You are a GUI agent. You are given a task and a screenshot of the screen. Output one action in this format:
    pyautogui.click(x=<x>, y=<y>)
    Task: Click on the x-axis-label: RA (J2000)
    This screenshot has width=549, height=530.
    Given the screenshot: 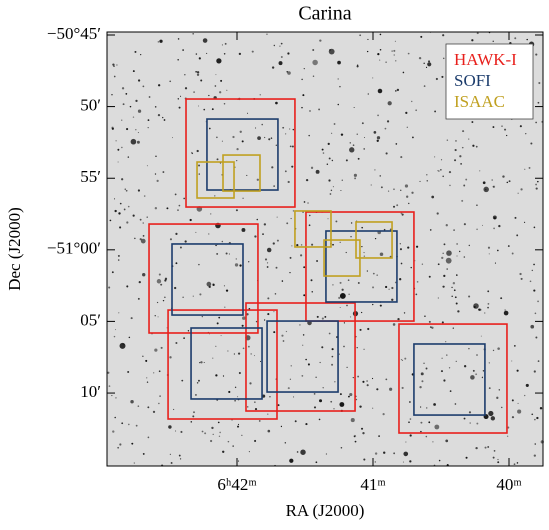 What is the action you would take?
    pyautogui.click(x=325, y=510)
    